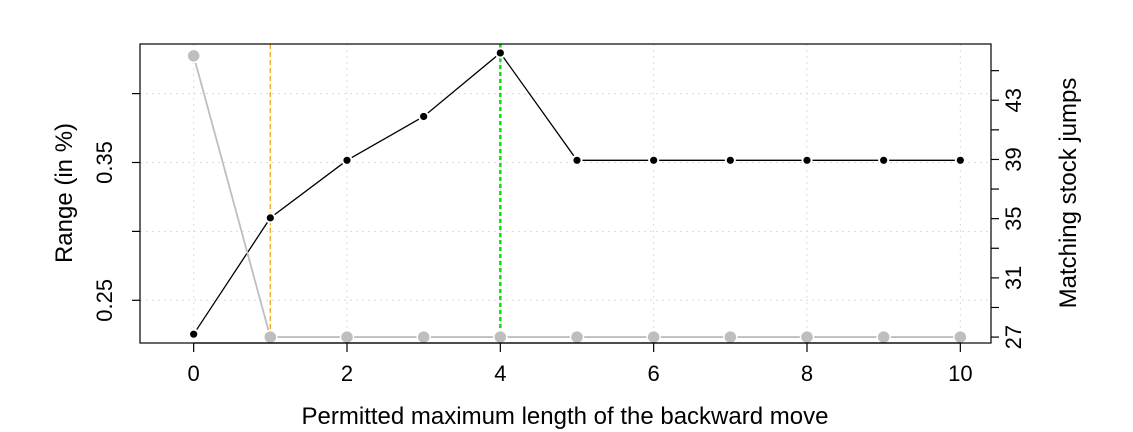  I want to click on x-tick-label: 0, so click(194, 373).